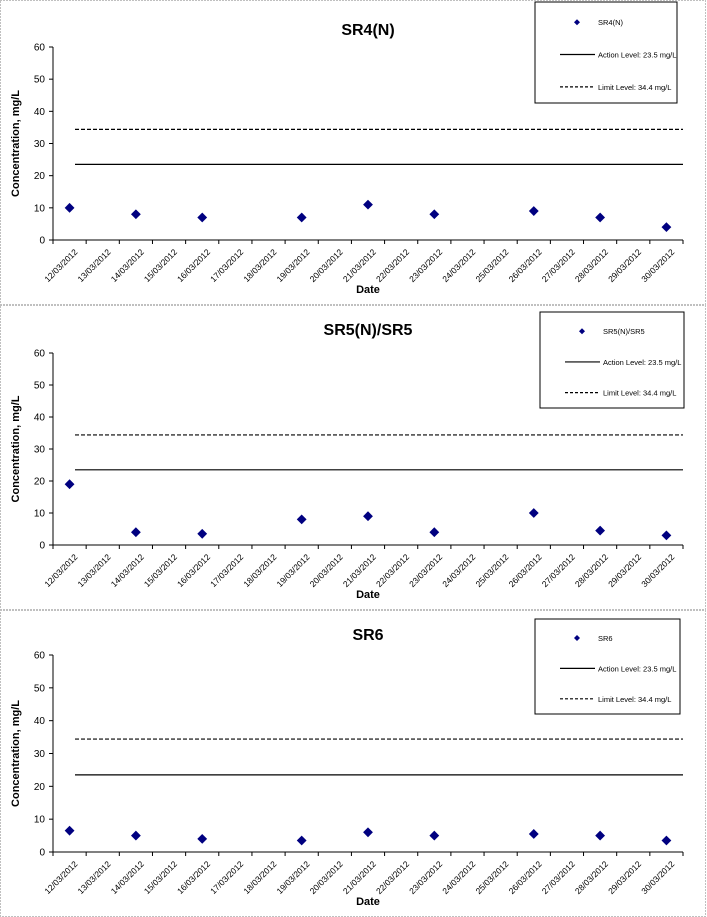 This screenshot has height=917, width=707. I want to click on legend-series-label: SR5(N)/SR5, so click(624, 331).